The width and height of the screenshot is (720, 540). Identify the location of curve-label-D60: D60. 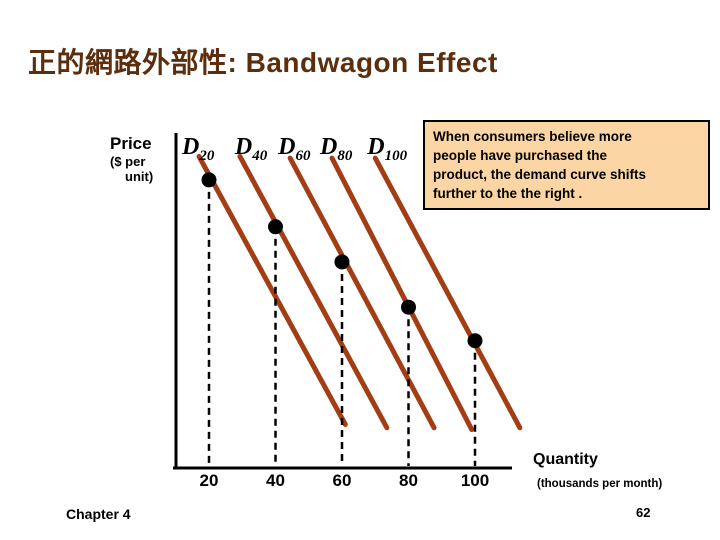
(294, 149).